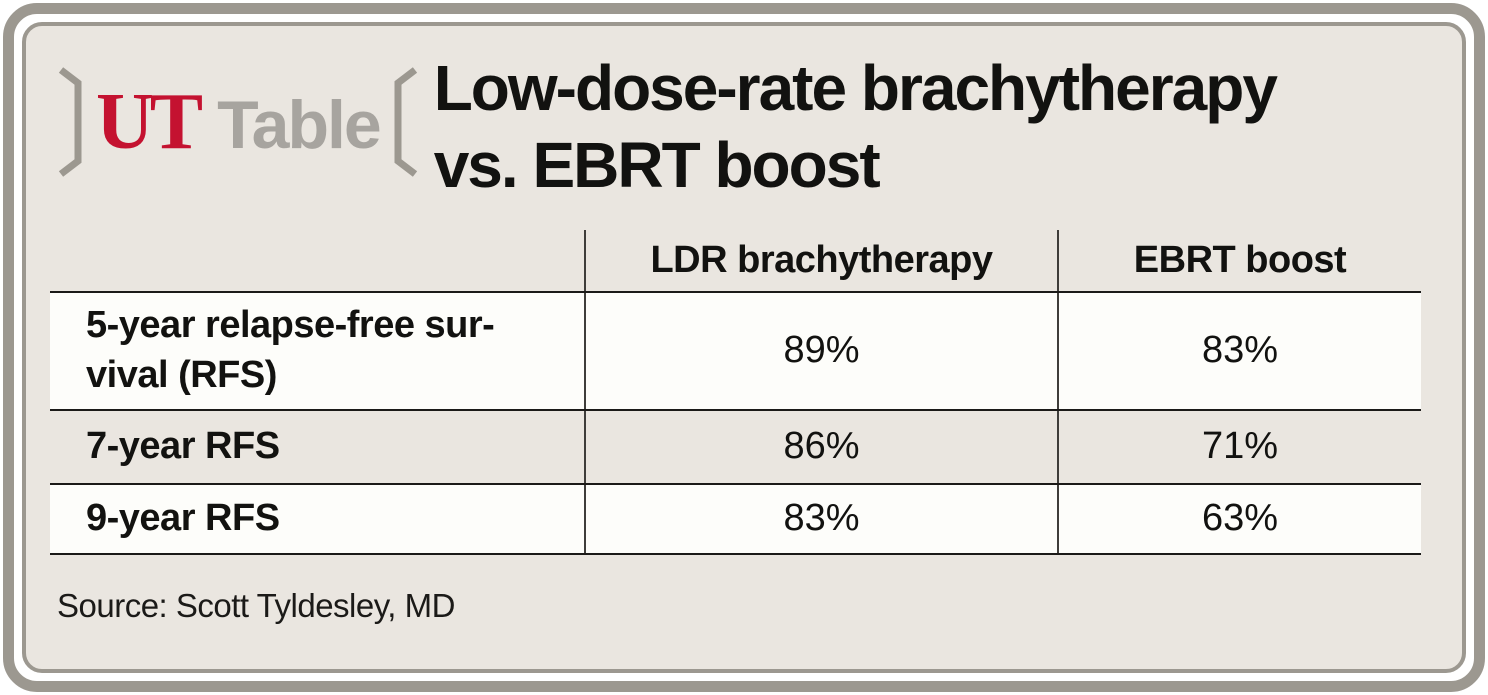  Describe the element at coordinates (1239, 519) in the screenshot. I see `ebrt-value: 63%` at that location.